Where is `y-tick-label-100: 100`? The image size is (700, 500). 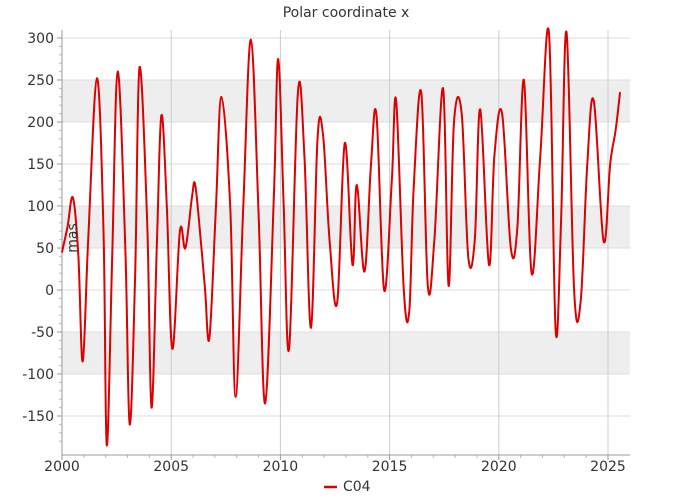
y-tick-label-100: 100 is located at coordinates (40, 207).